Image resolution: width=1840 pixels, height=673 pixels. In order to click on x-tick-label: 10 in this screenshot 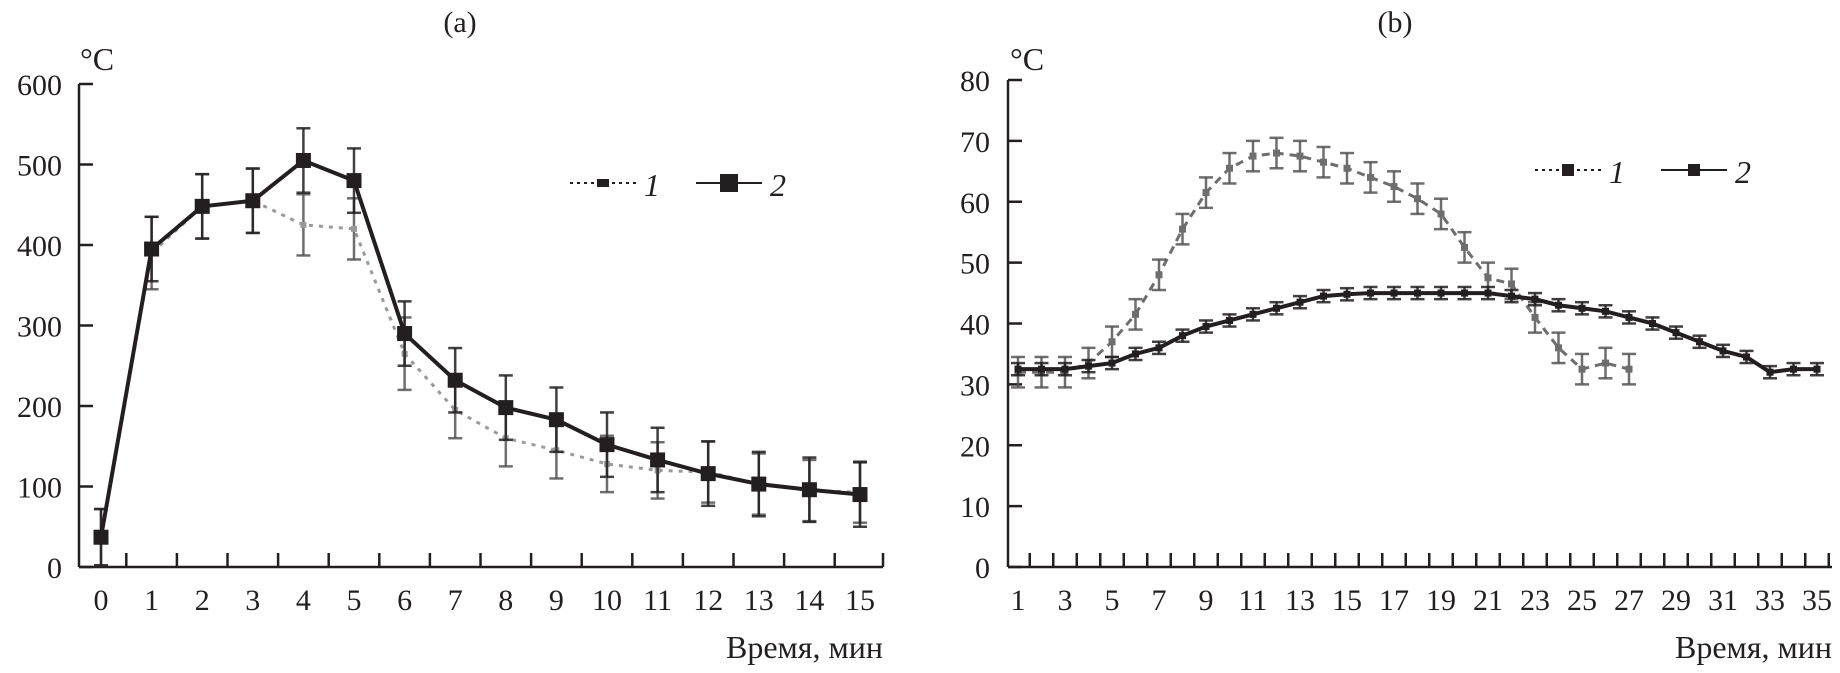, I will do `click(607, 600)`.